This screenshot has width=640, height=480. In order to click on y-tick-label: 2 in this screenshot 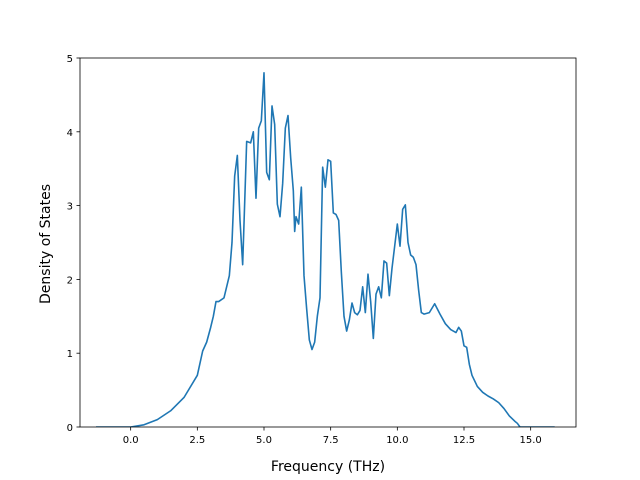, I will do `click(70, 280)`.